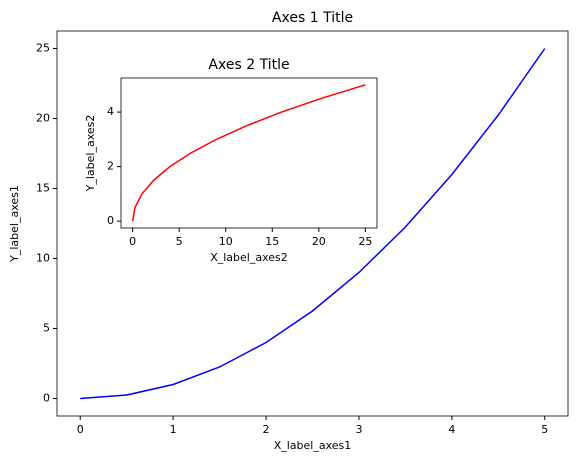 This screenshot has width=579, height=469. What do you see at coordinates (43, 118) in the screenshot?
I see `y-tick-label: 20` at bounding box center [43, 118].